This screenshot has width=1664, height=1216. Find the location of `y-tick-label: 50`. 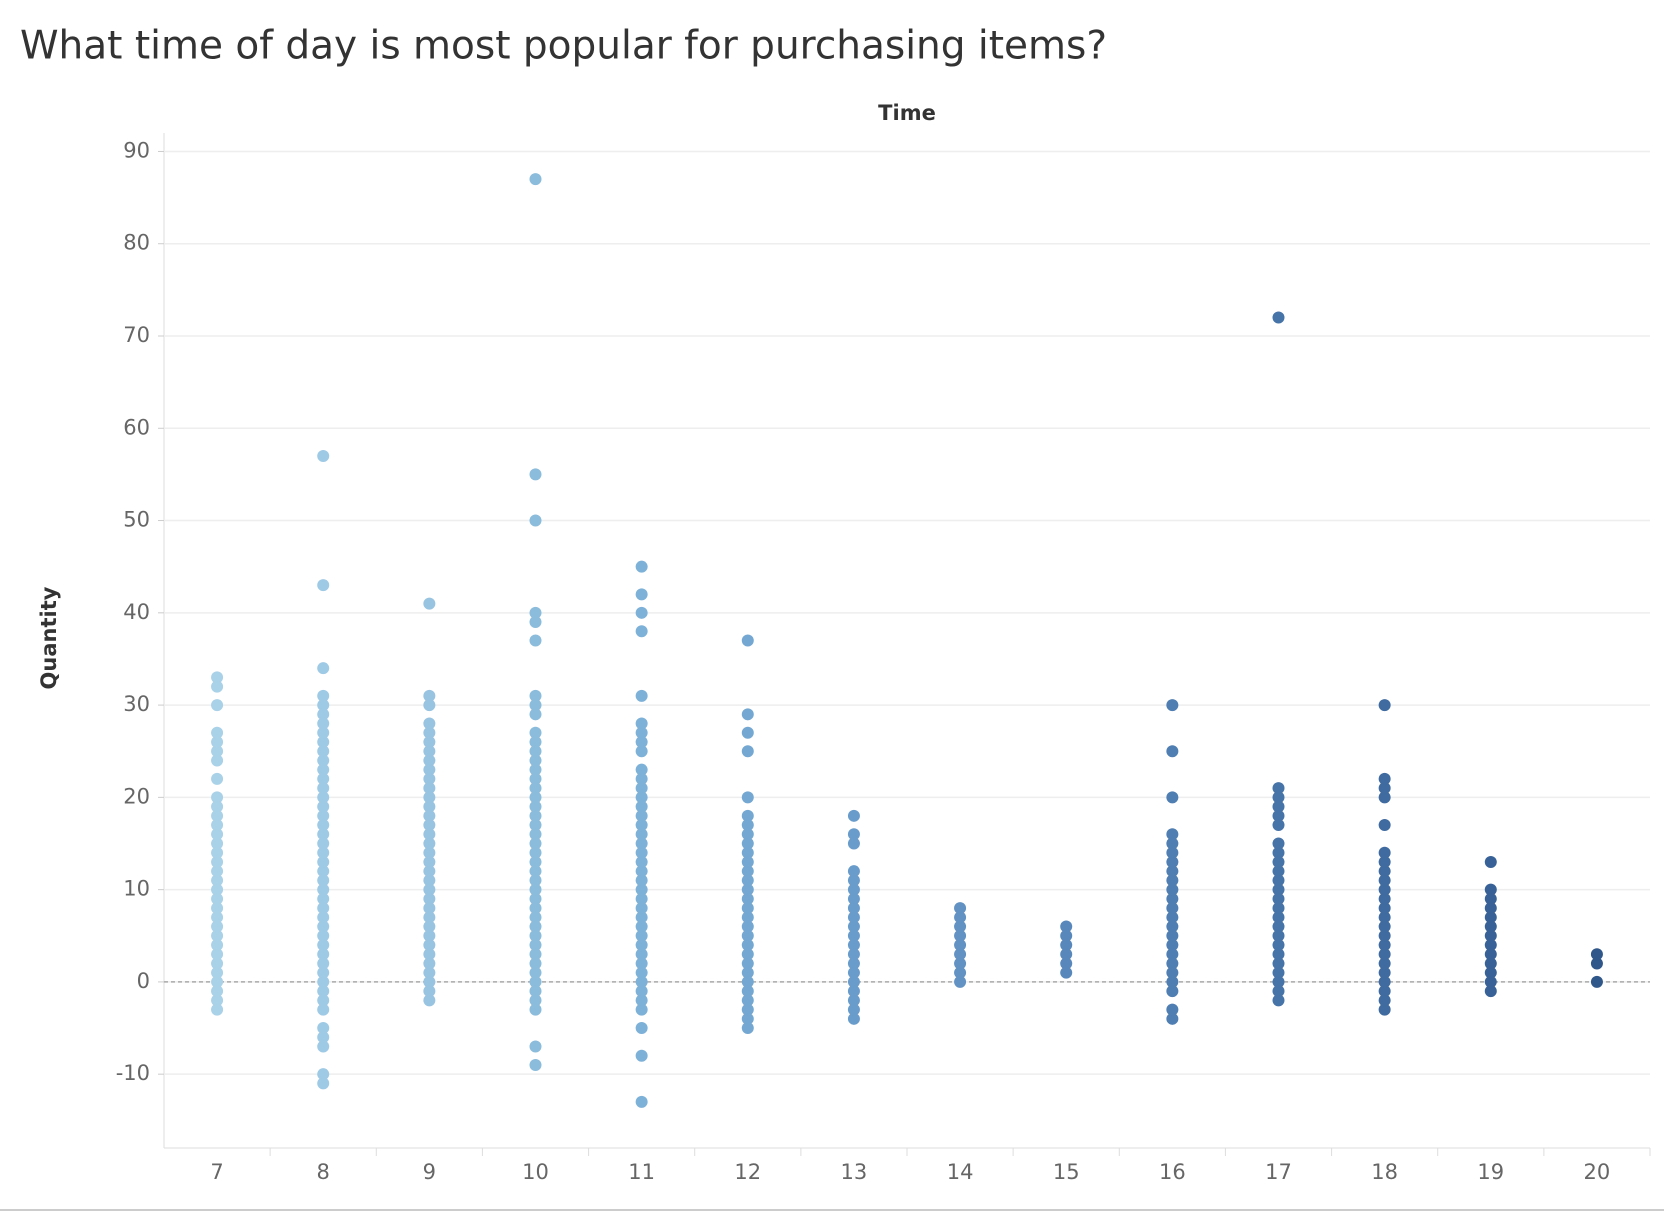

y-tick-label: 50 is located at coordinates (136, 520).